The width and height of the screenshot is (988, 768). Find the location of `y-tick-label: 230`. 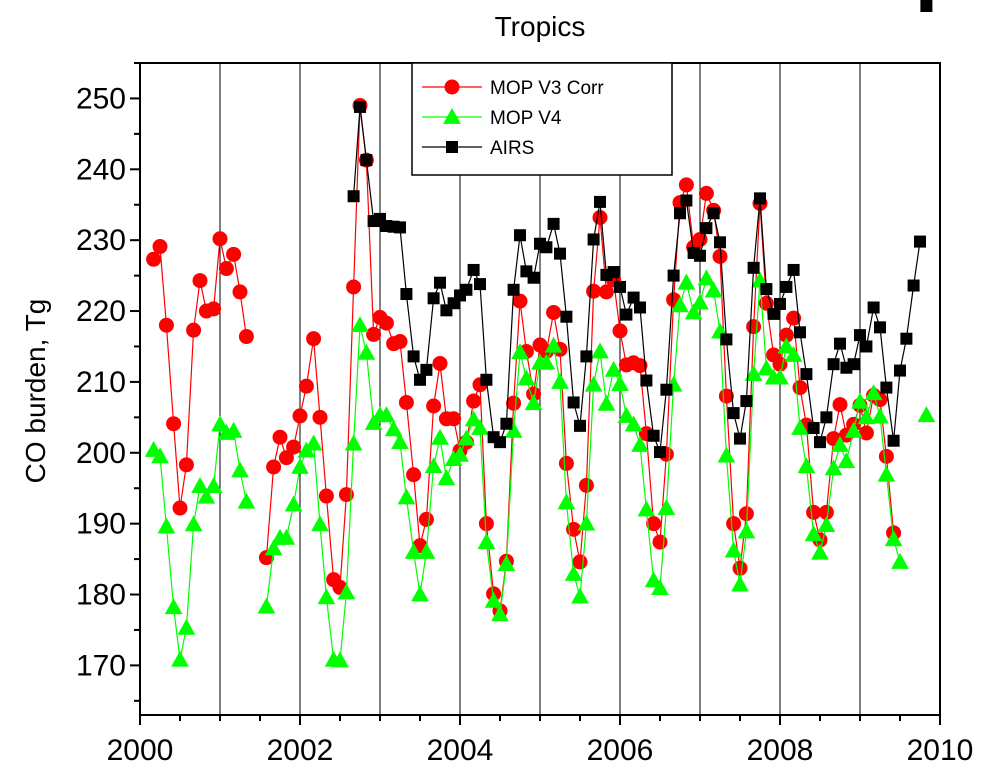

y-tick-label: 230 is located at coordinates (101, 240).